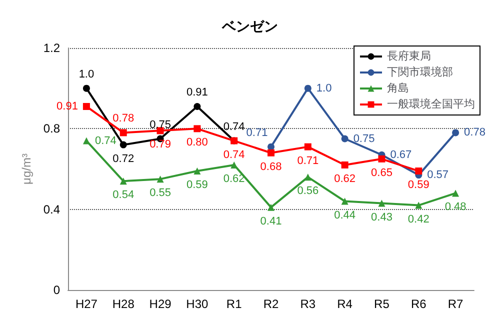 Image resolution: width=500 pixels, height=330 pixels. Describe the element at coordinates (123, 304) in the screenshot. I see `x-tick-label: H28` at that location.